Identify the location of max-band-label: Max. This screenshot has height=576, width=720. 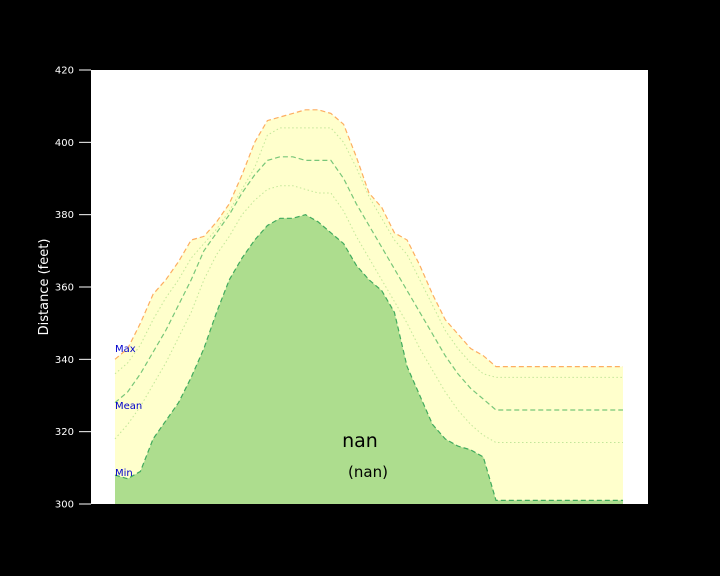
(125, 349).